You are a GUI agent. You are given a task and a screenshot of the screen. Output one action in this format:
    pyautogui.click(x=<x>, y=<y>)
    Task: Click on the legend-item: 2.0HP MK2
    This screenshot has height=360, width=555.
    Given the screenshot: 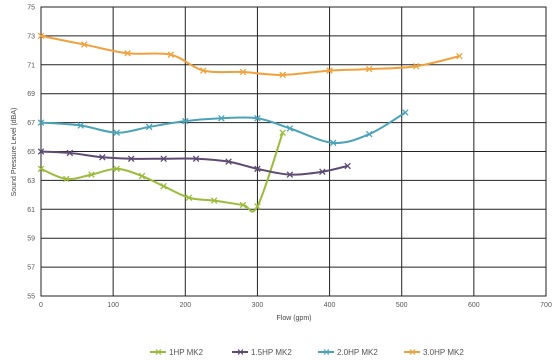 What is the action you would take?
    pyautogui.click(x=348, y=352)
    